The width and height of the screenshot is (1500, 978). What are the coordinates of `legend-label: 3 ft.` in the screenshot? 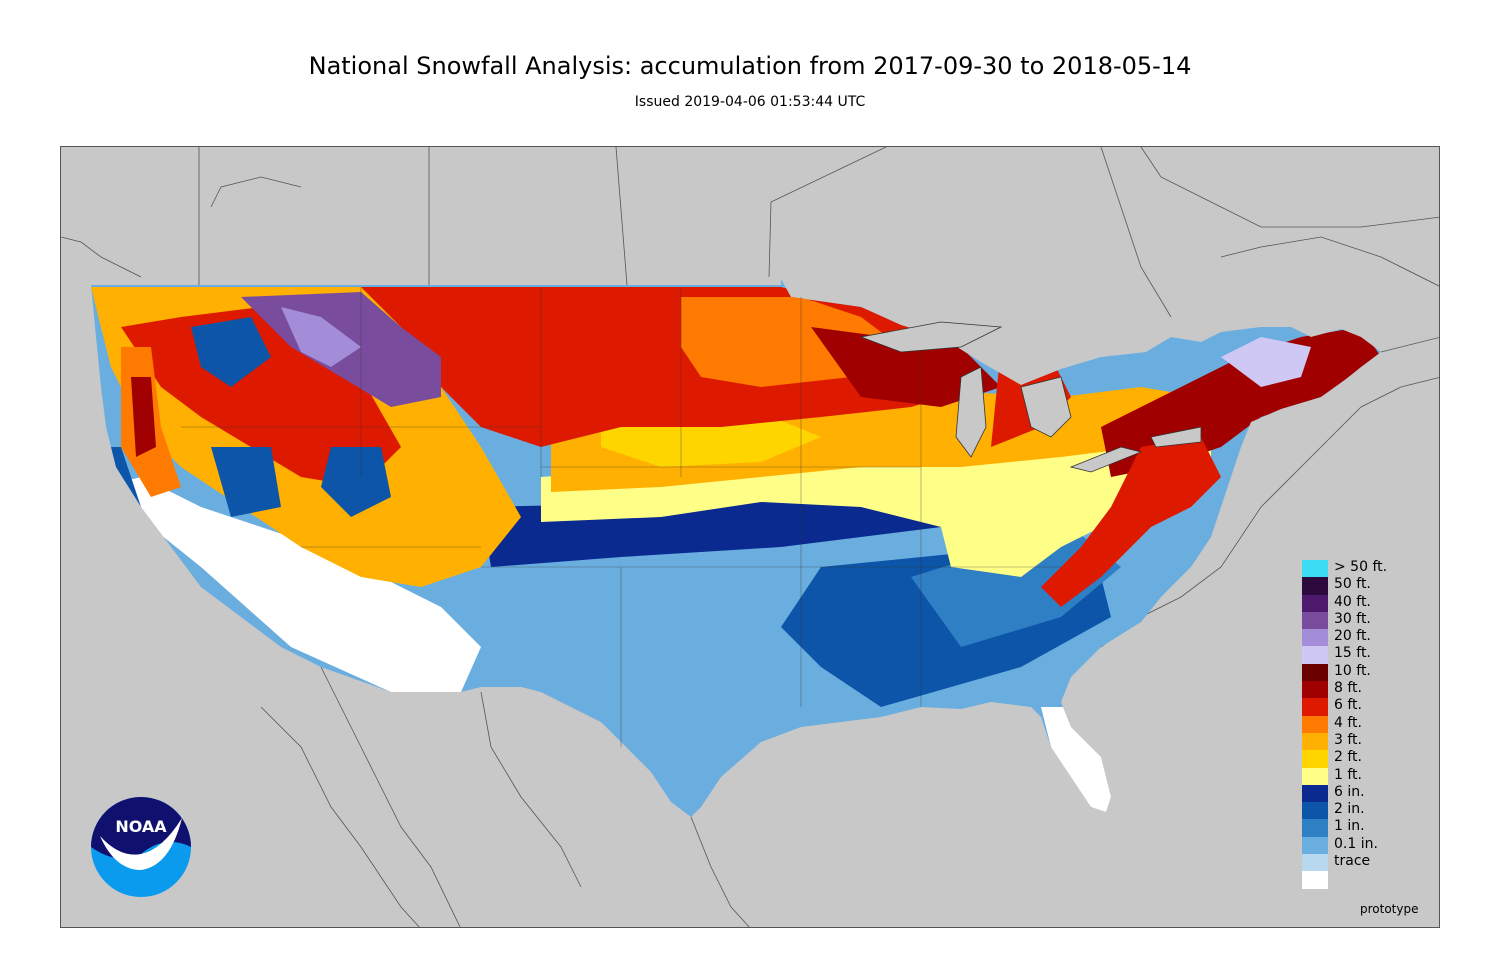 It's located at (1348, 739).